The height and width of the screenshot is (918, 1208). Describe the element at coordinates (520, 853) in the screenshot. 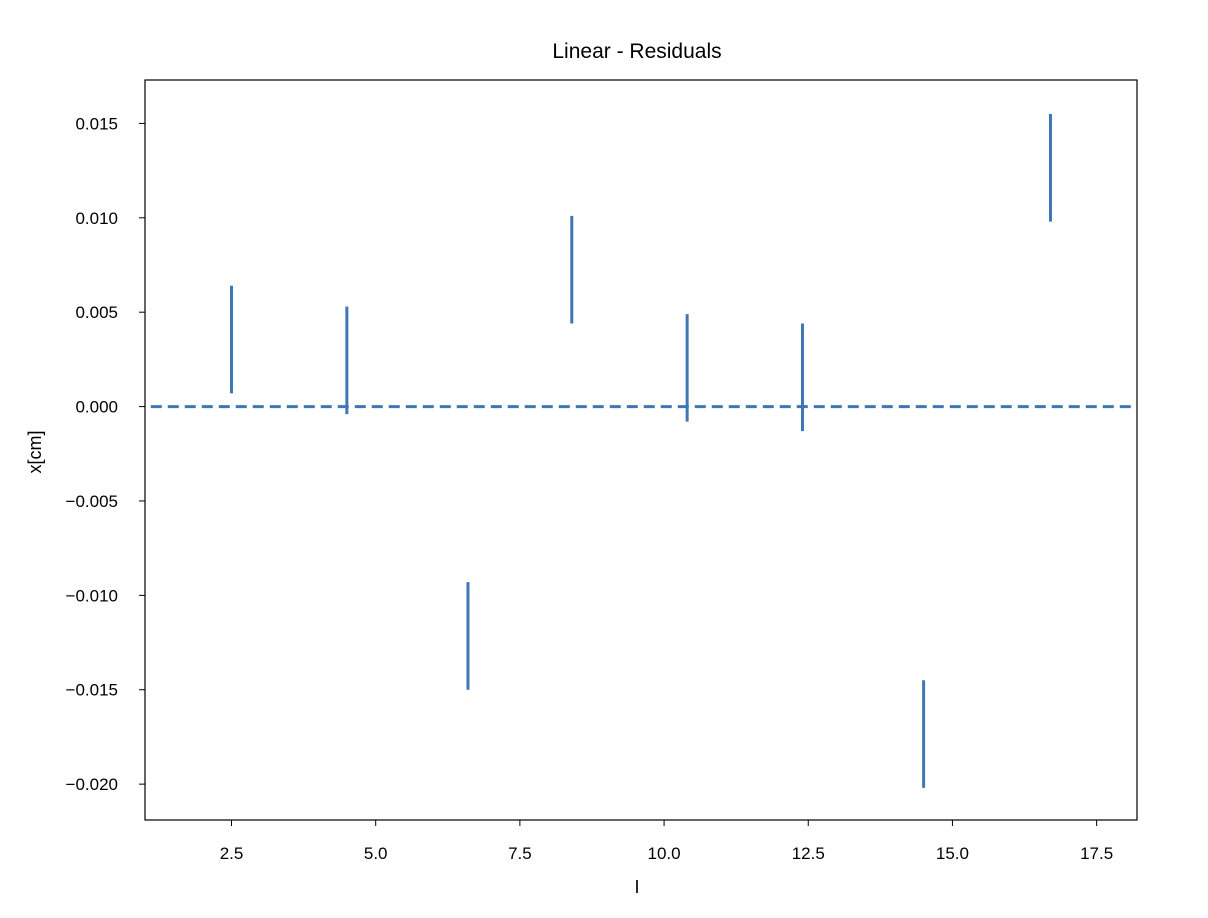

I see `x-tick-label: 7.5` at that location.